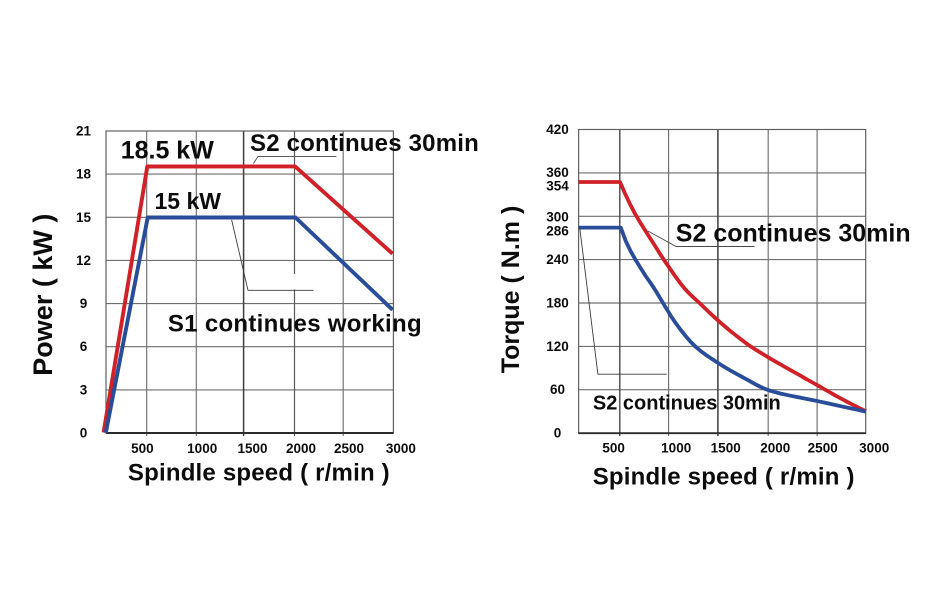 The height and width of the screenshot is (610, 940). I want to click on svg-text: 240, so click(557, 259).